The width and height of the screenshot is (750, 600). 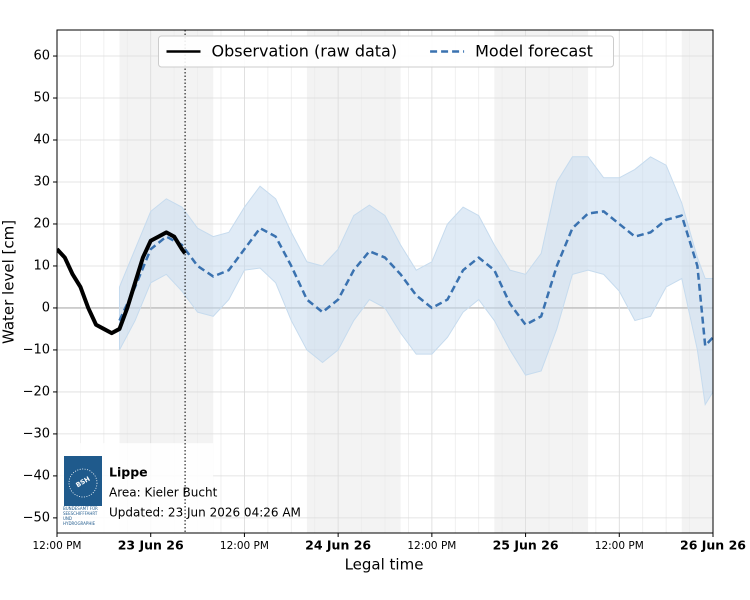 I want to click on area-text: Area: Kieler Bucht, so click(x=163, y=493).